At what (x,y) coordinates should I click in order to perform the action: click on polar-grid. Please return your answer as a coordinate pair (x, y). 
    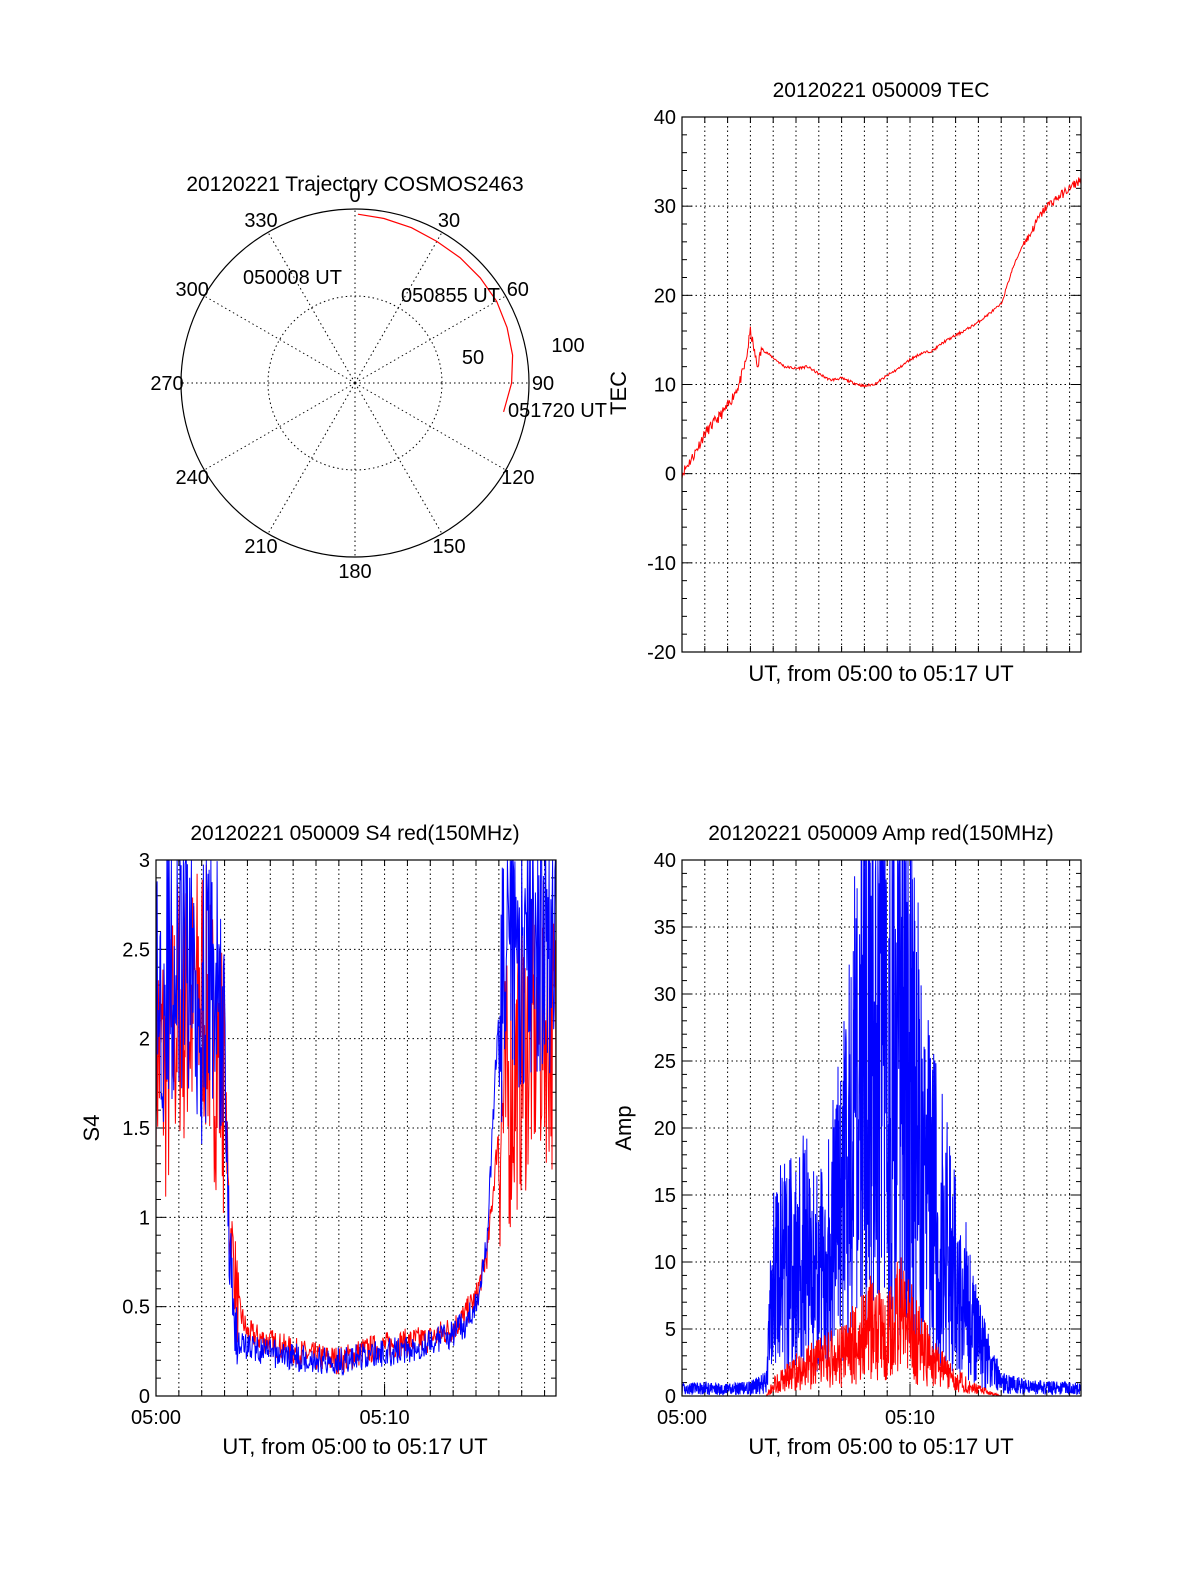
    Looking at the image, I should click on (355, 383).